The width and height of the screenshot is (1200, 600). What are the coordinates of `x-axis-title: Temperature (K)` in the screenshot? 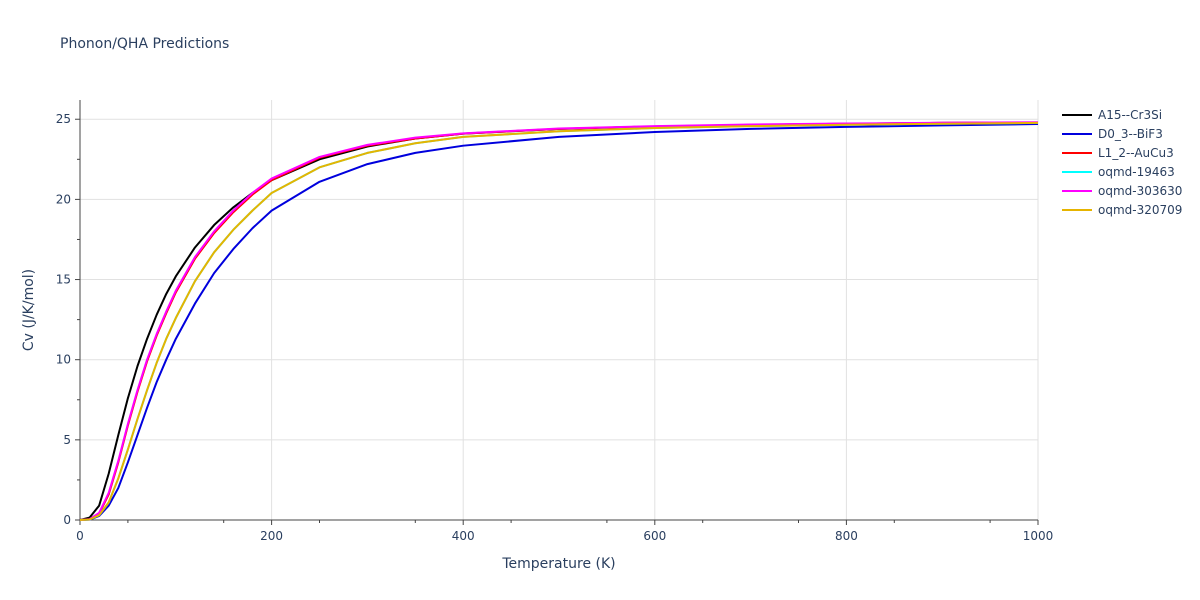 It's located at (558, 564).